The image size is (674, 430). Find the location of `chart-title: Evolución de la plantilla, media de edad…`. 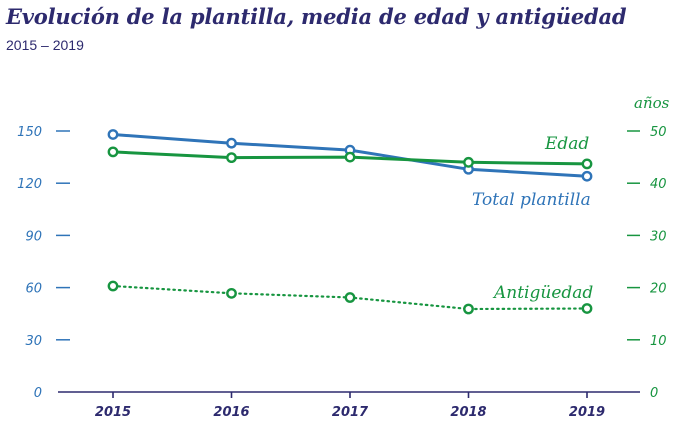

chart-title: Evolución de la plantilla, media de edad… is located at coordinates (316, 16).